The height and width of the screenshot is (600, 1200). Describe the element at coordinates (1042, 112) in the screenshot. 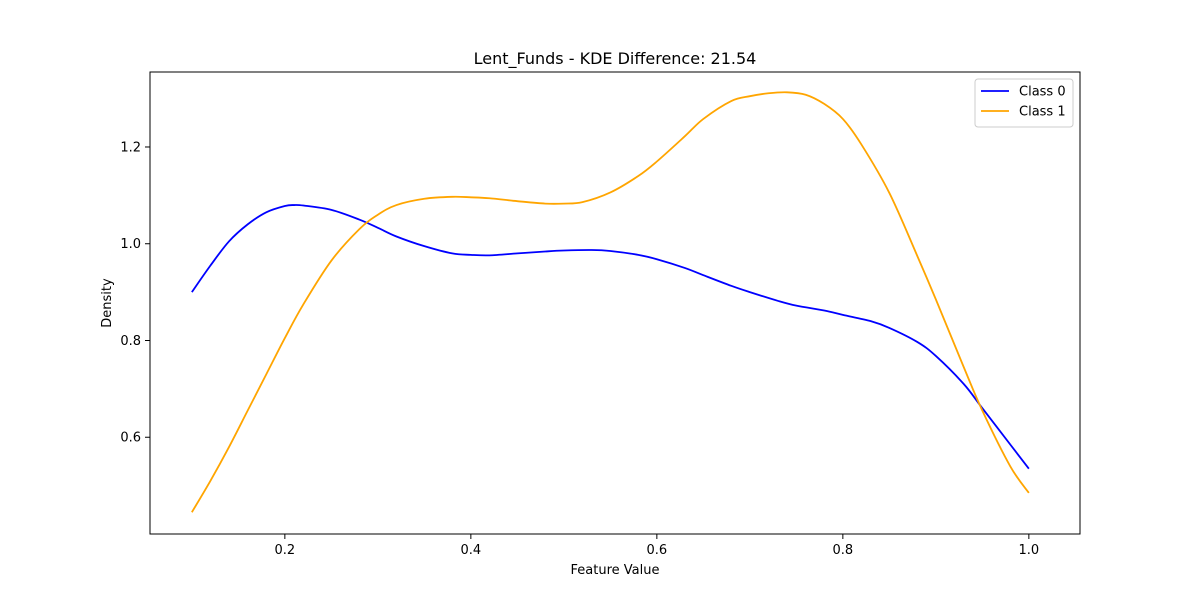

I see `legend-label-class-1: Class 1` at that location.